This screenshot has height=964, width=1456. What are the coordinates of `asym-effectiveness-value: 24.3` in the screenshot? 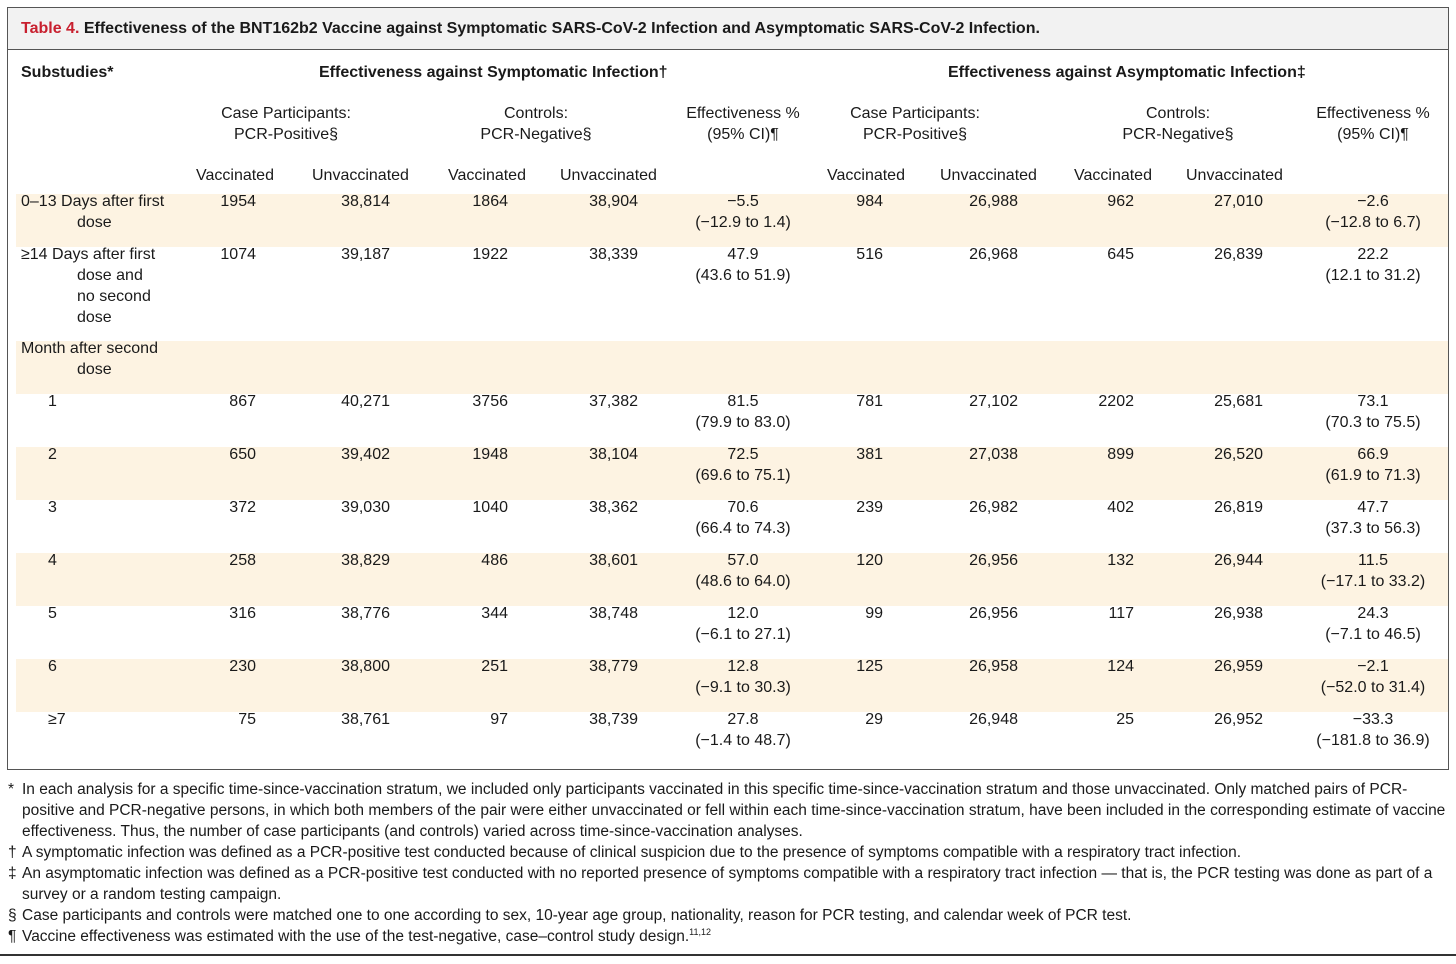 It's located at (1373, 613).